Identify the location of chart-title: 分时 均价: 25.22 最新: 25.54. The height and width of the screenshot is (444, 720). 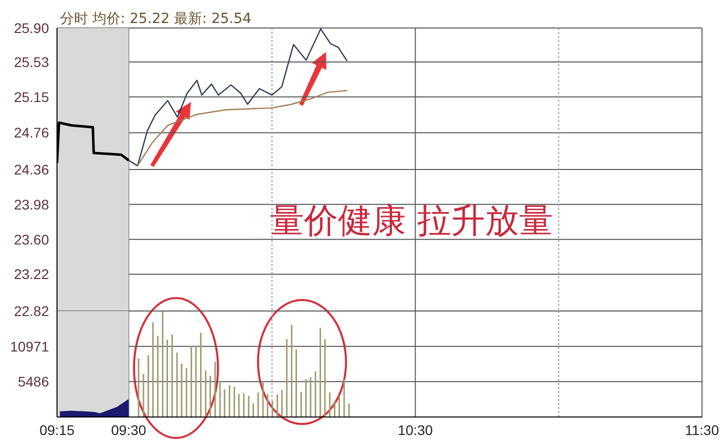
(156, 19).